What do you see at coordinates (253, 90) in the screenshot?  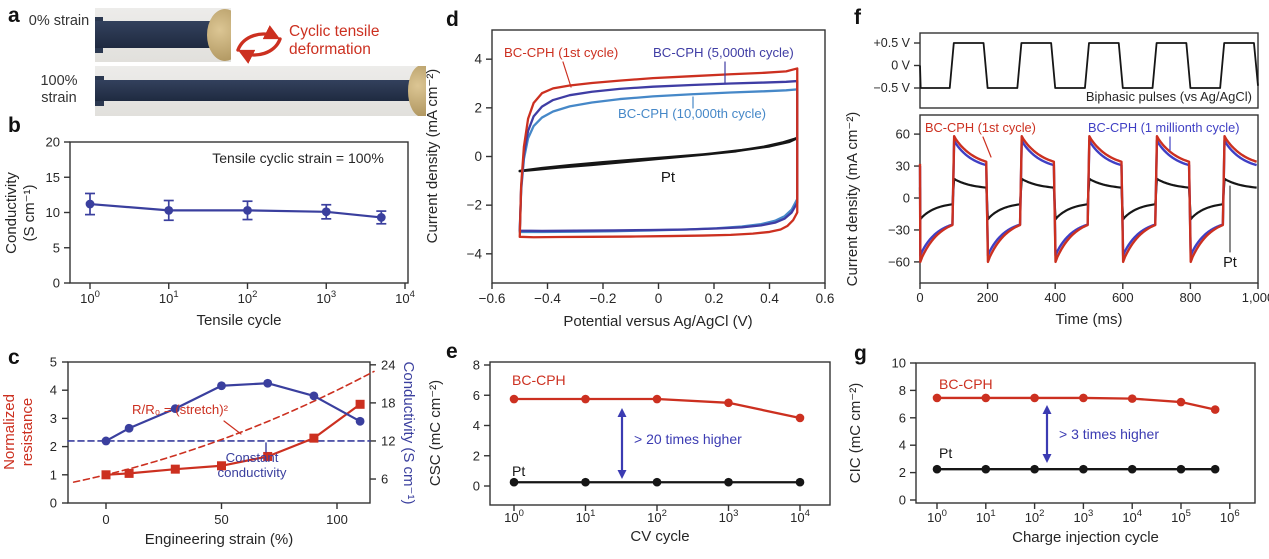 I see `hydrogel-strip-stretched` at bounding box center [253, 90].